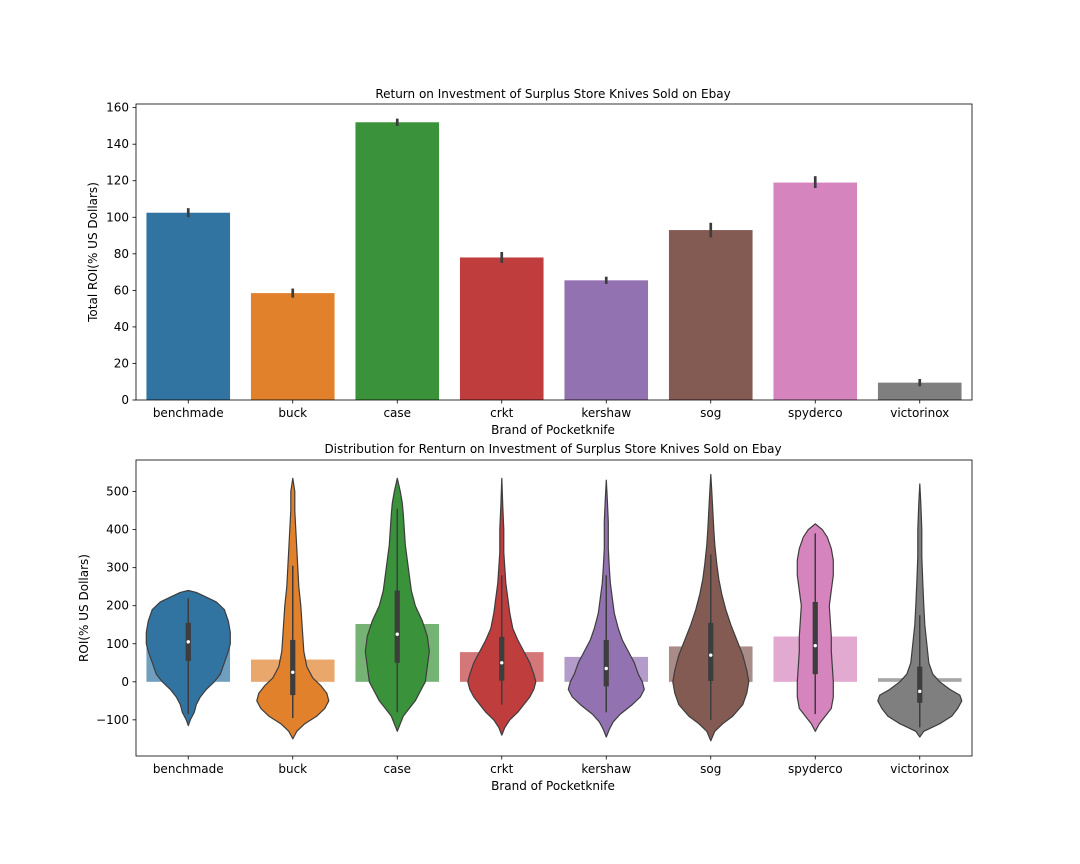  Describe the element at coordinates (121, 327) in the screenshot. I see `y-tick-label: 40` at that location.